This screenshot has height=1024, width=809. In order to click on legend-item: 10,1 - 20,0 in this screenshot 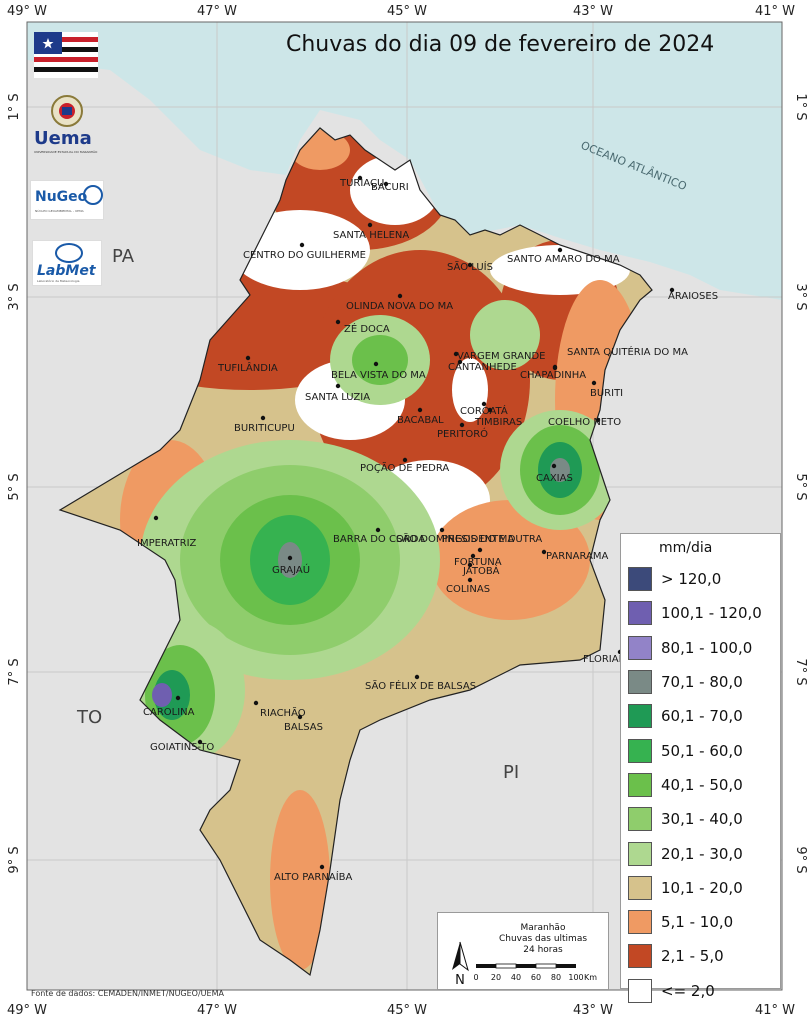, I will do `click(700, 888)`.